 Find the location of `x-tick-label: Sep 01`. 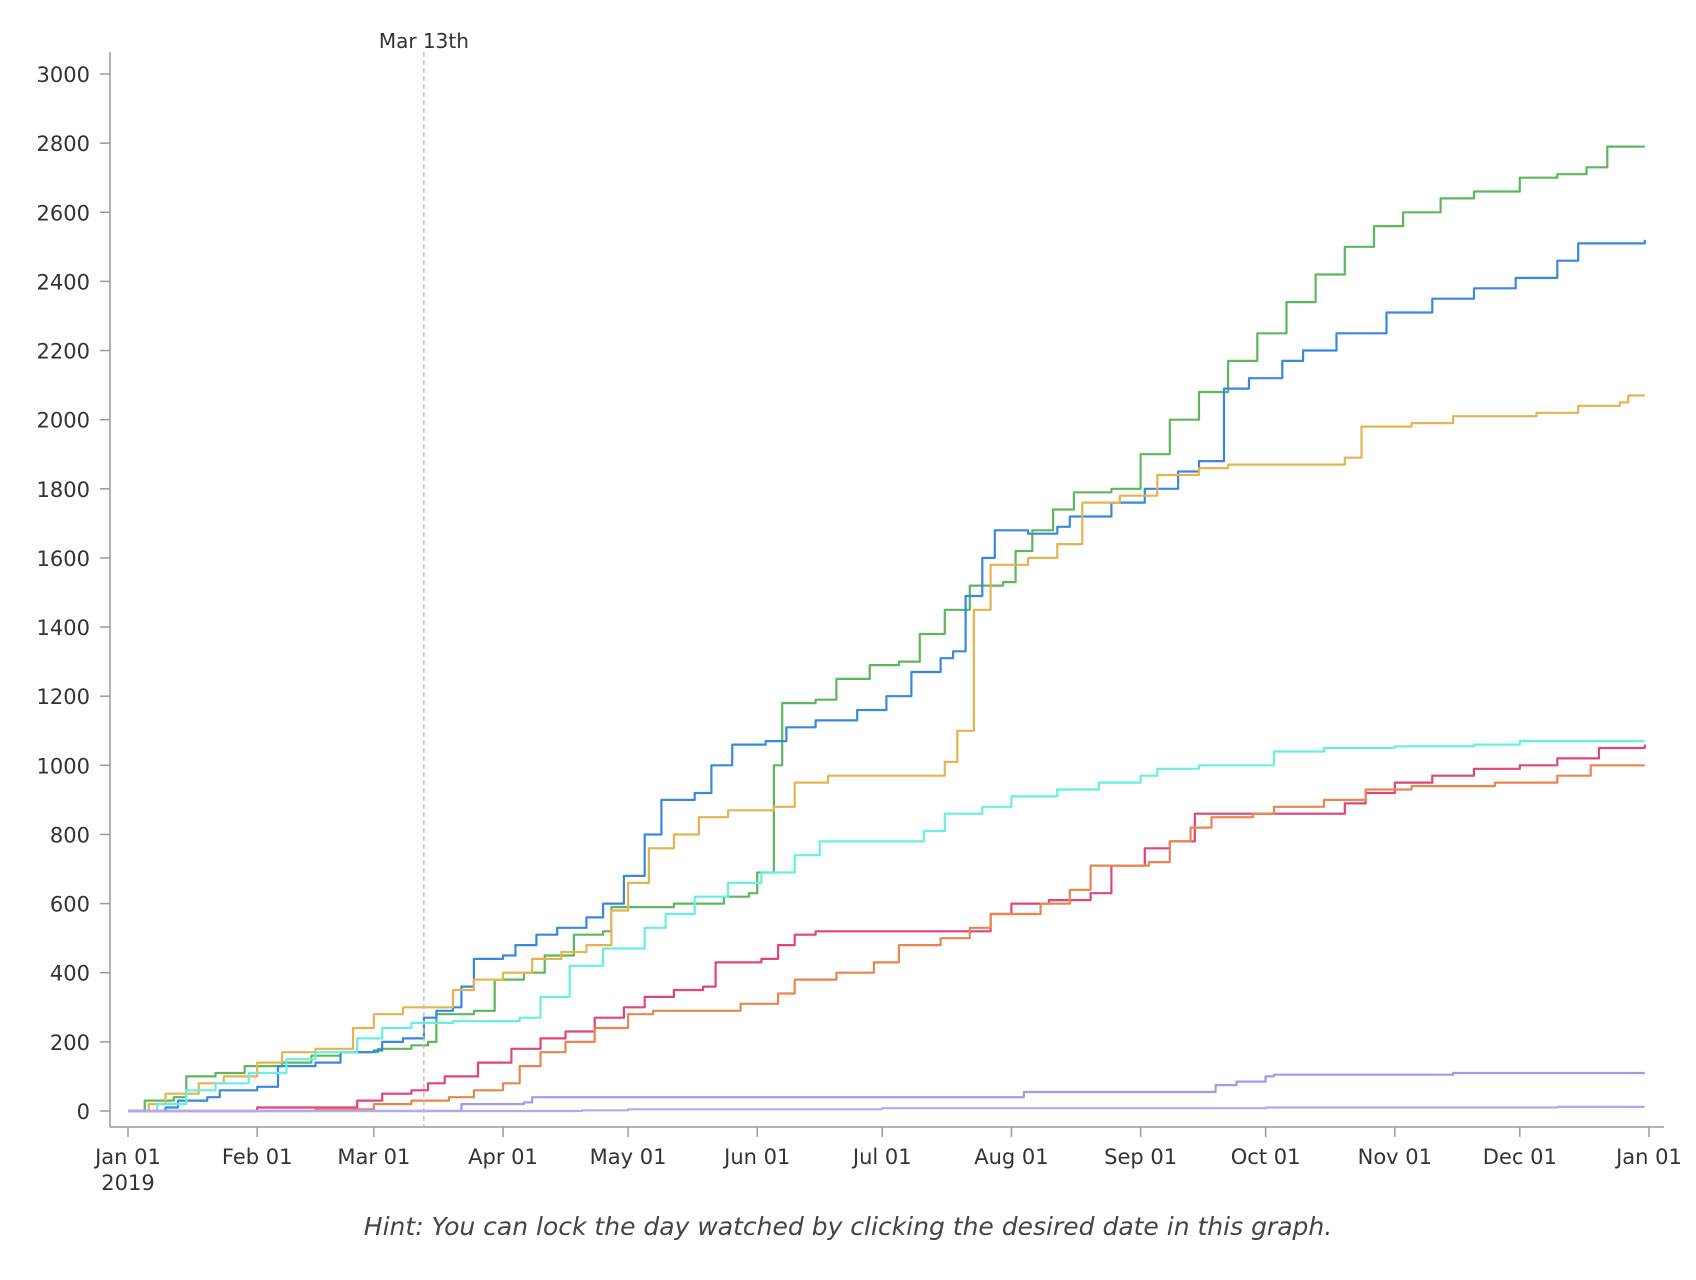

x-tick-label: Sep 01 is located at coordinates (1140, 1157).